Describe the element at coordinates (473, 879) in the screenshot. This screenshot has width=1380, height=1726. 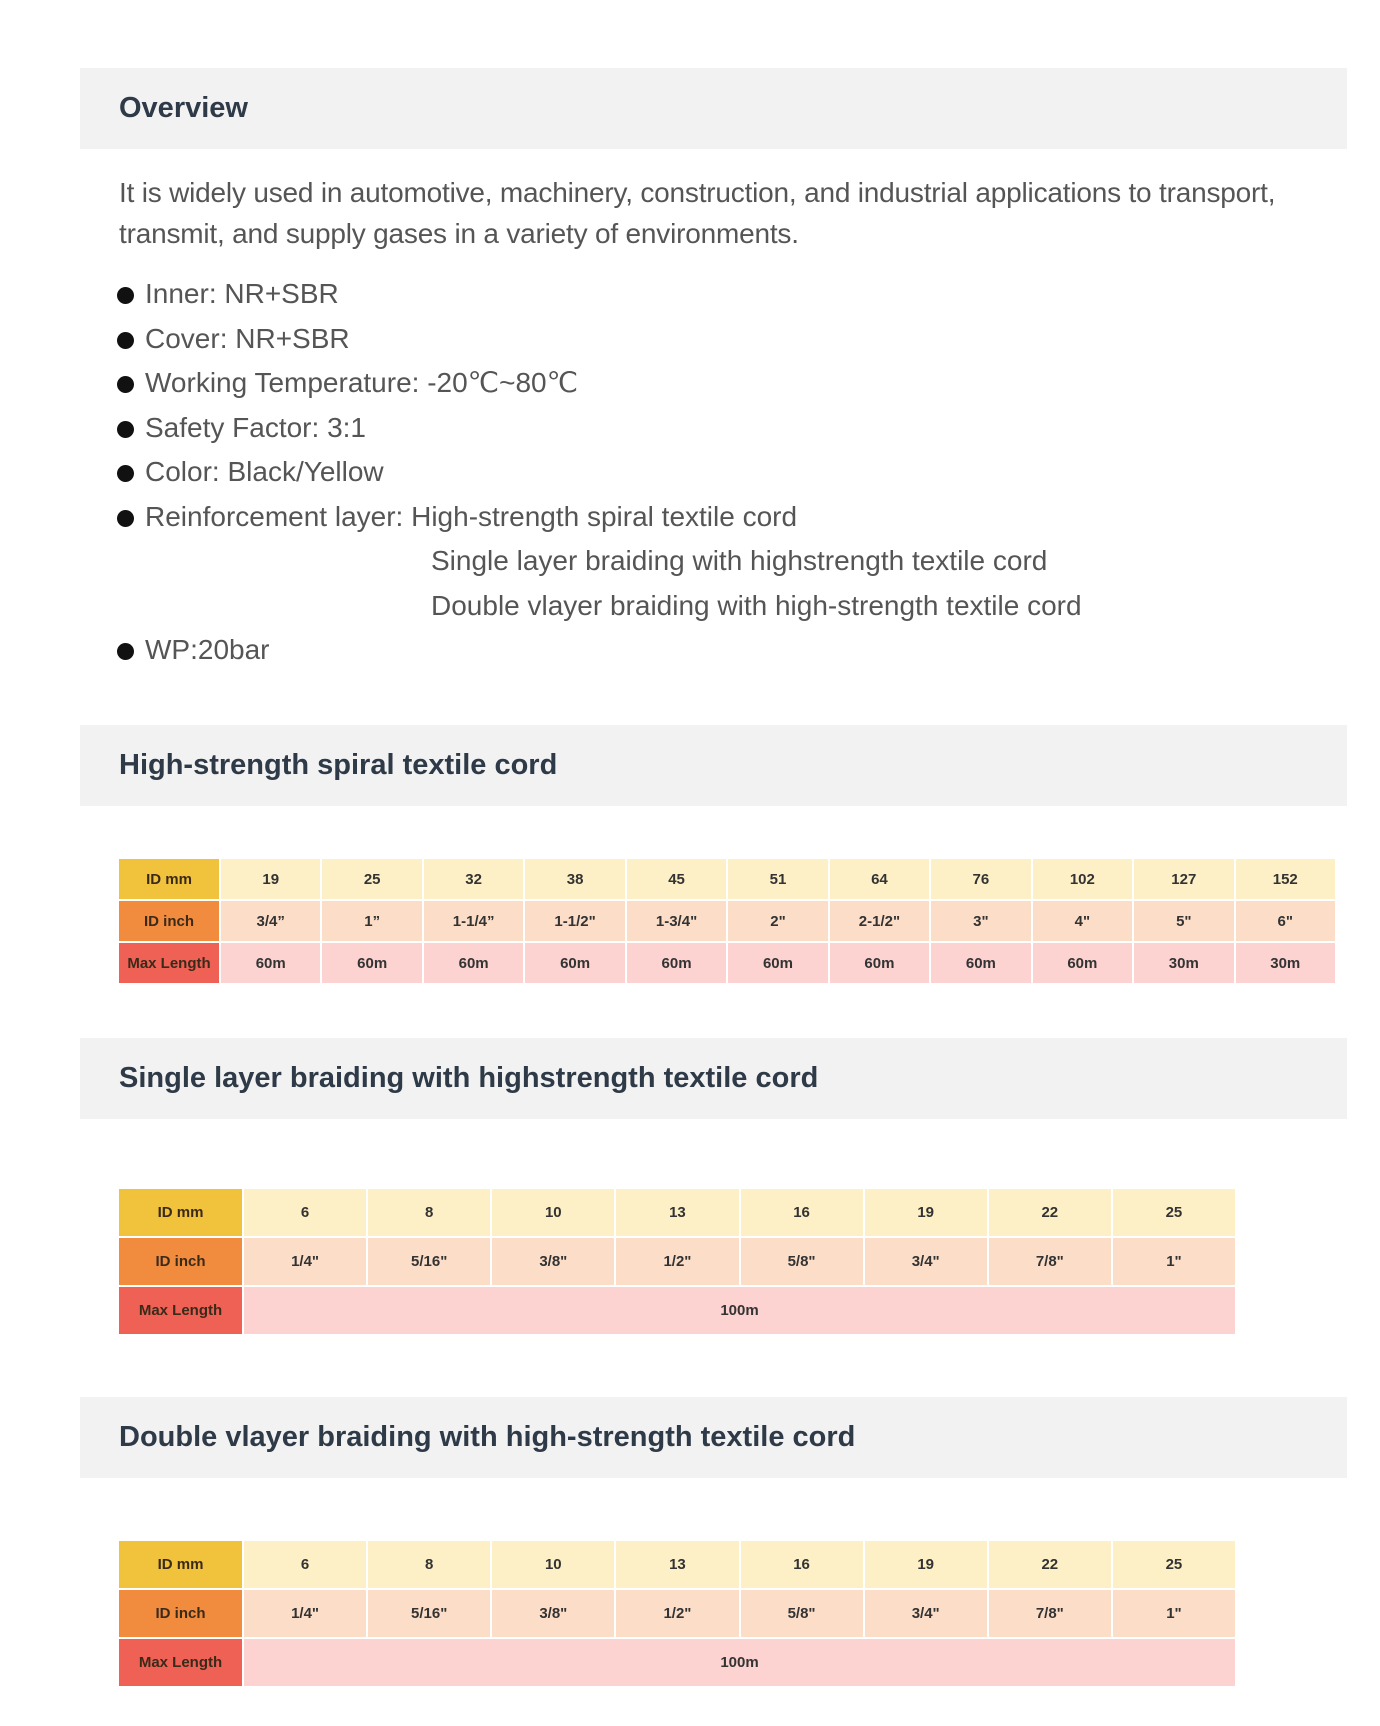
I see `table-cell: 32` at that location.